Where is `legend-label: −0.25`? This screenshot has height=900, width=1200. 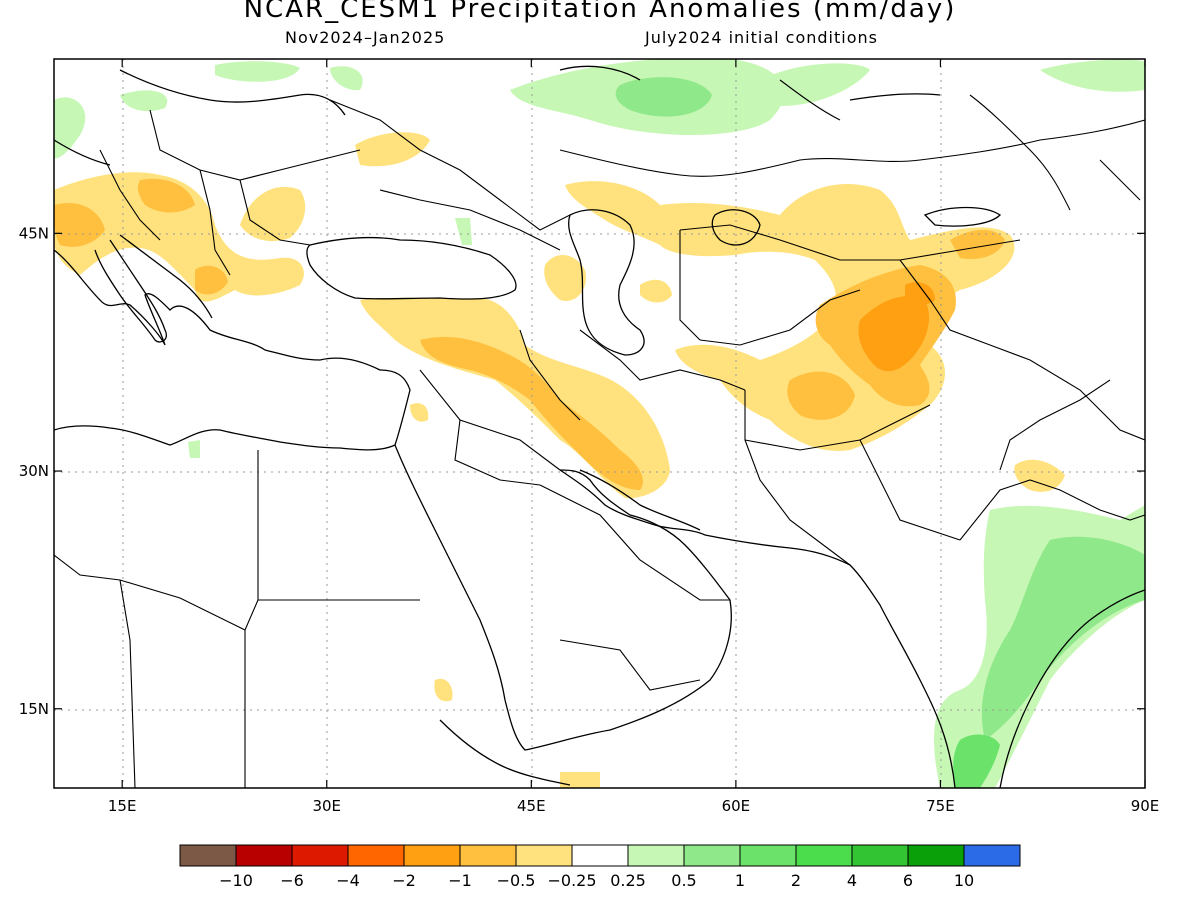 legend-label: −0.25 is located at coordinates (571, 880).